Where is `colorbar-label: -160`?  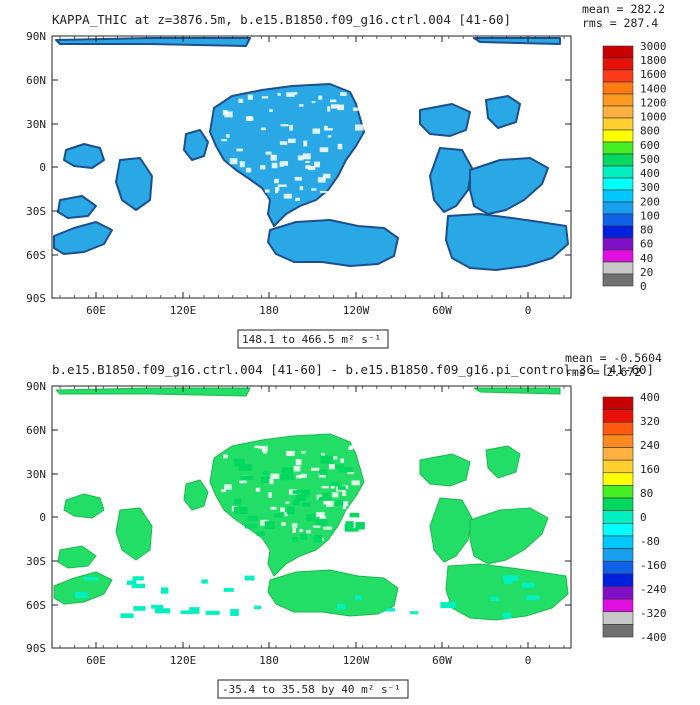
colorbar-label: -160 is located at coordinates (653, 565).